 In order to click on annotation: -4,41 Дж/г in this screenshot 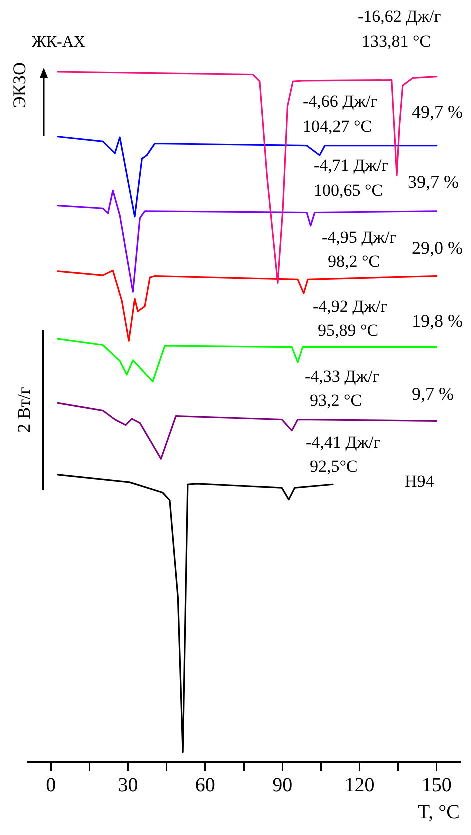, I will do `click(343, 443)`.